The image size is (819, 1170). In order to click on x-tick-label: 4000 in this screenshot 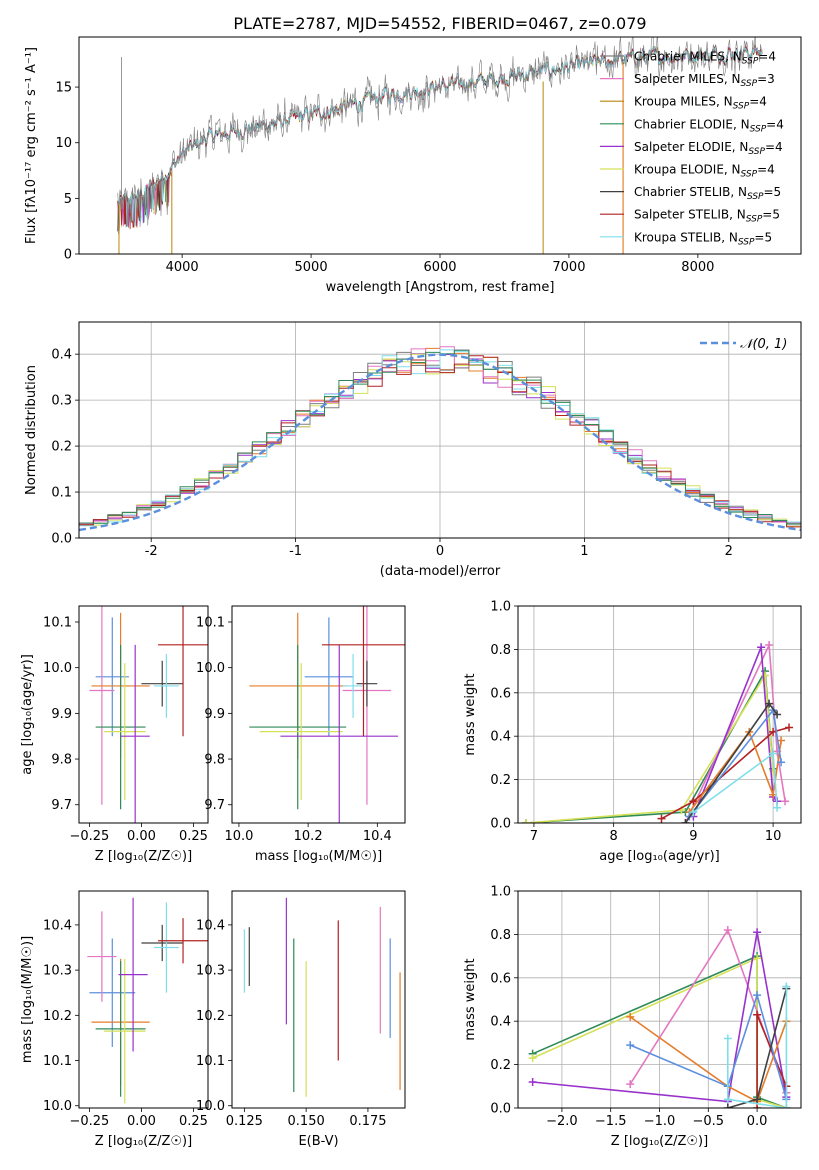, I will do `click(182, 267)`.